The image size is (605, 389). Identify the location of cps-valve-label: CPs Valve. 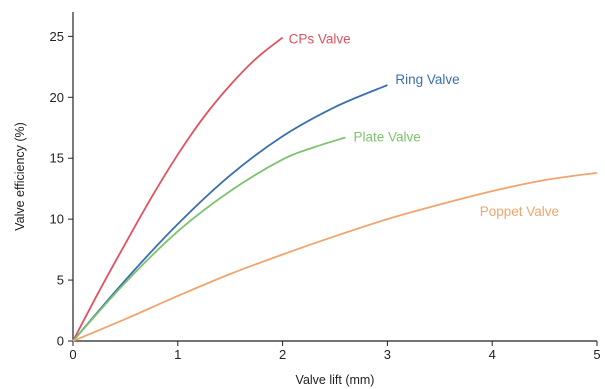
(320, 39).